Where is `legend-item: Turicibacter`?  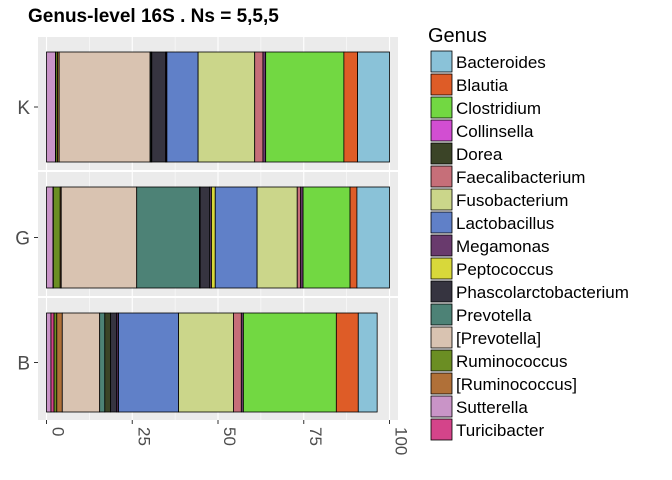 legend-item: Turicibacter is located at coordinates (487, 429).